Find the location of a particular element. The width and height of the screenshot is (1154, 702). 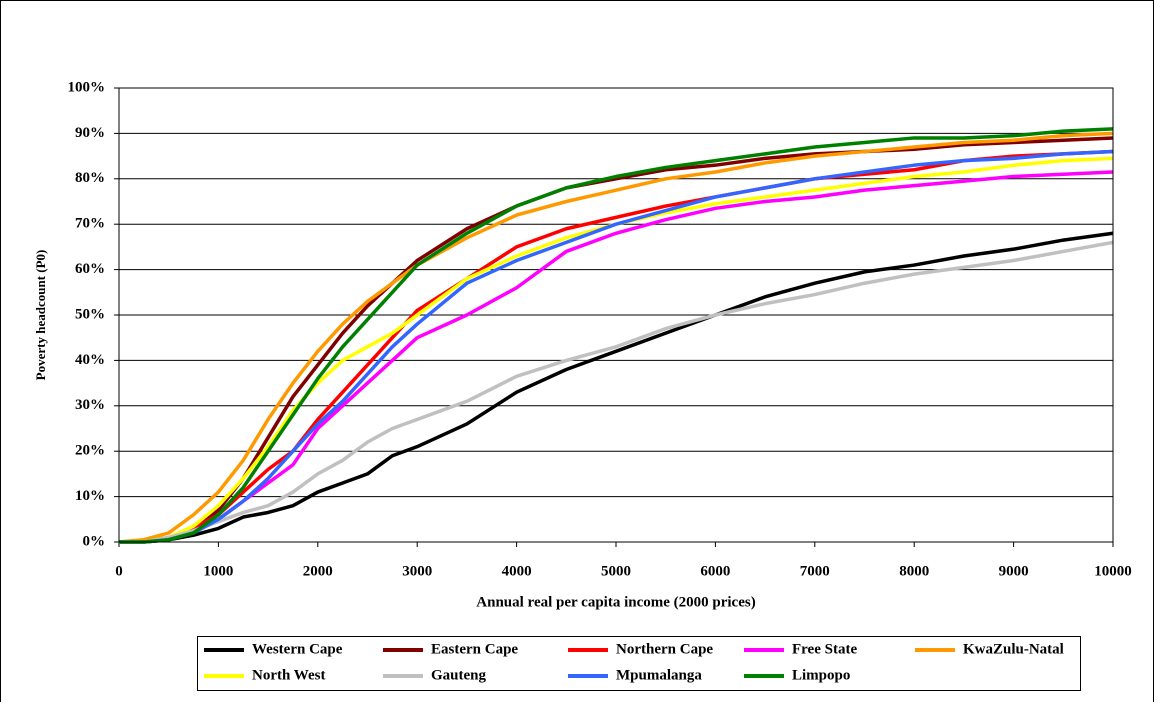

legend-label: Eastern Cape is located at coordinates (474, 649).